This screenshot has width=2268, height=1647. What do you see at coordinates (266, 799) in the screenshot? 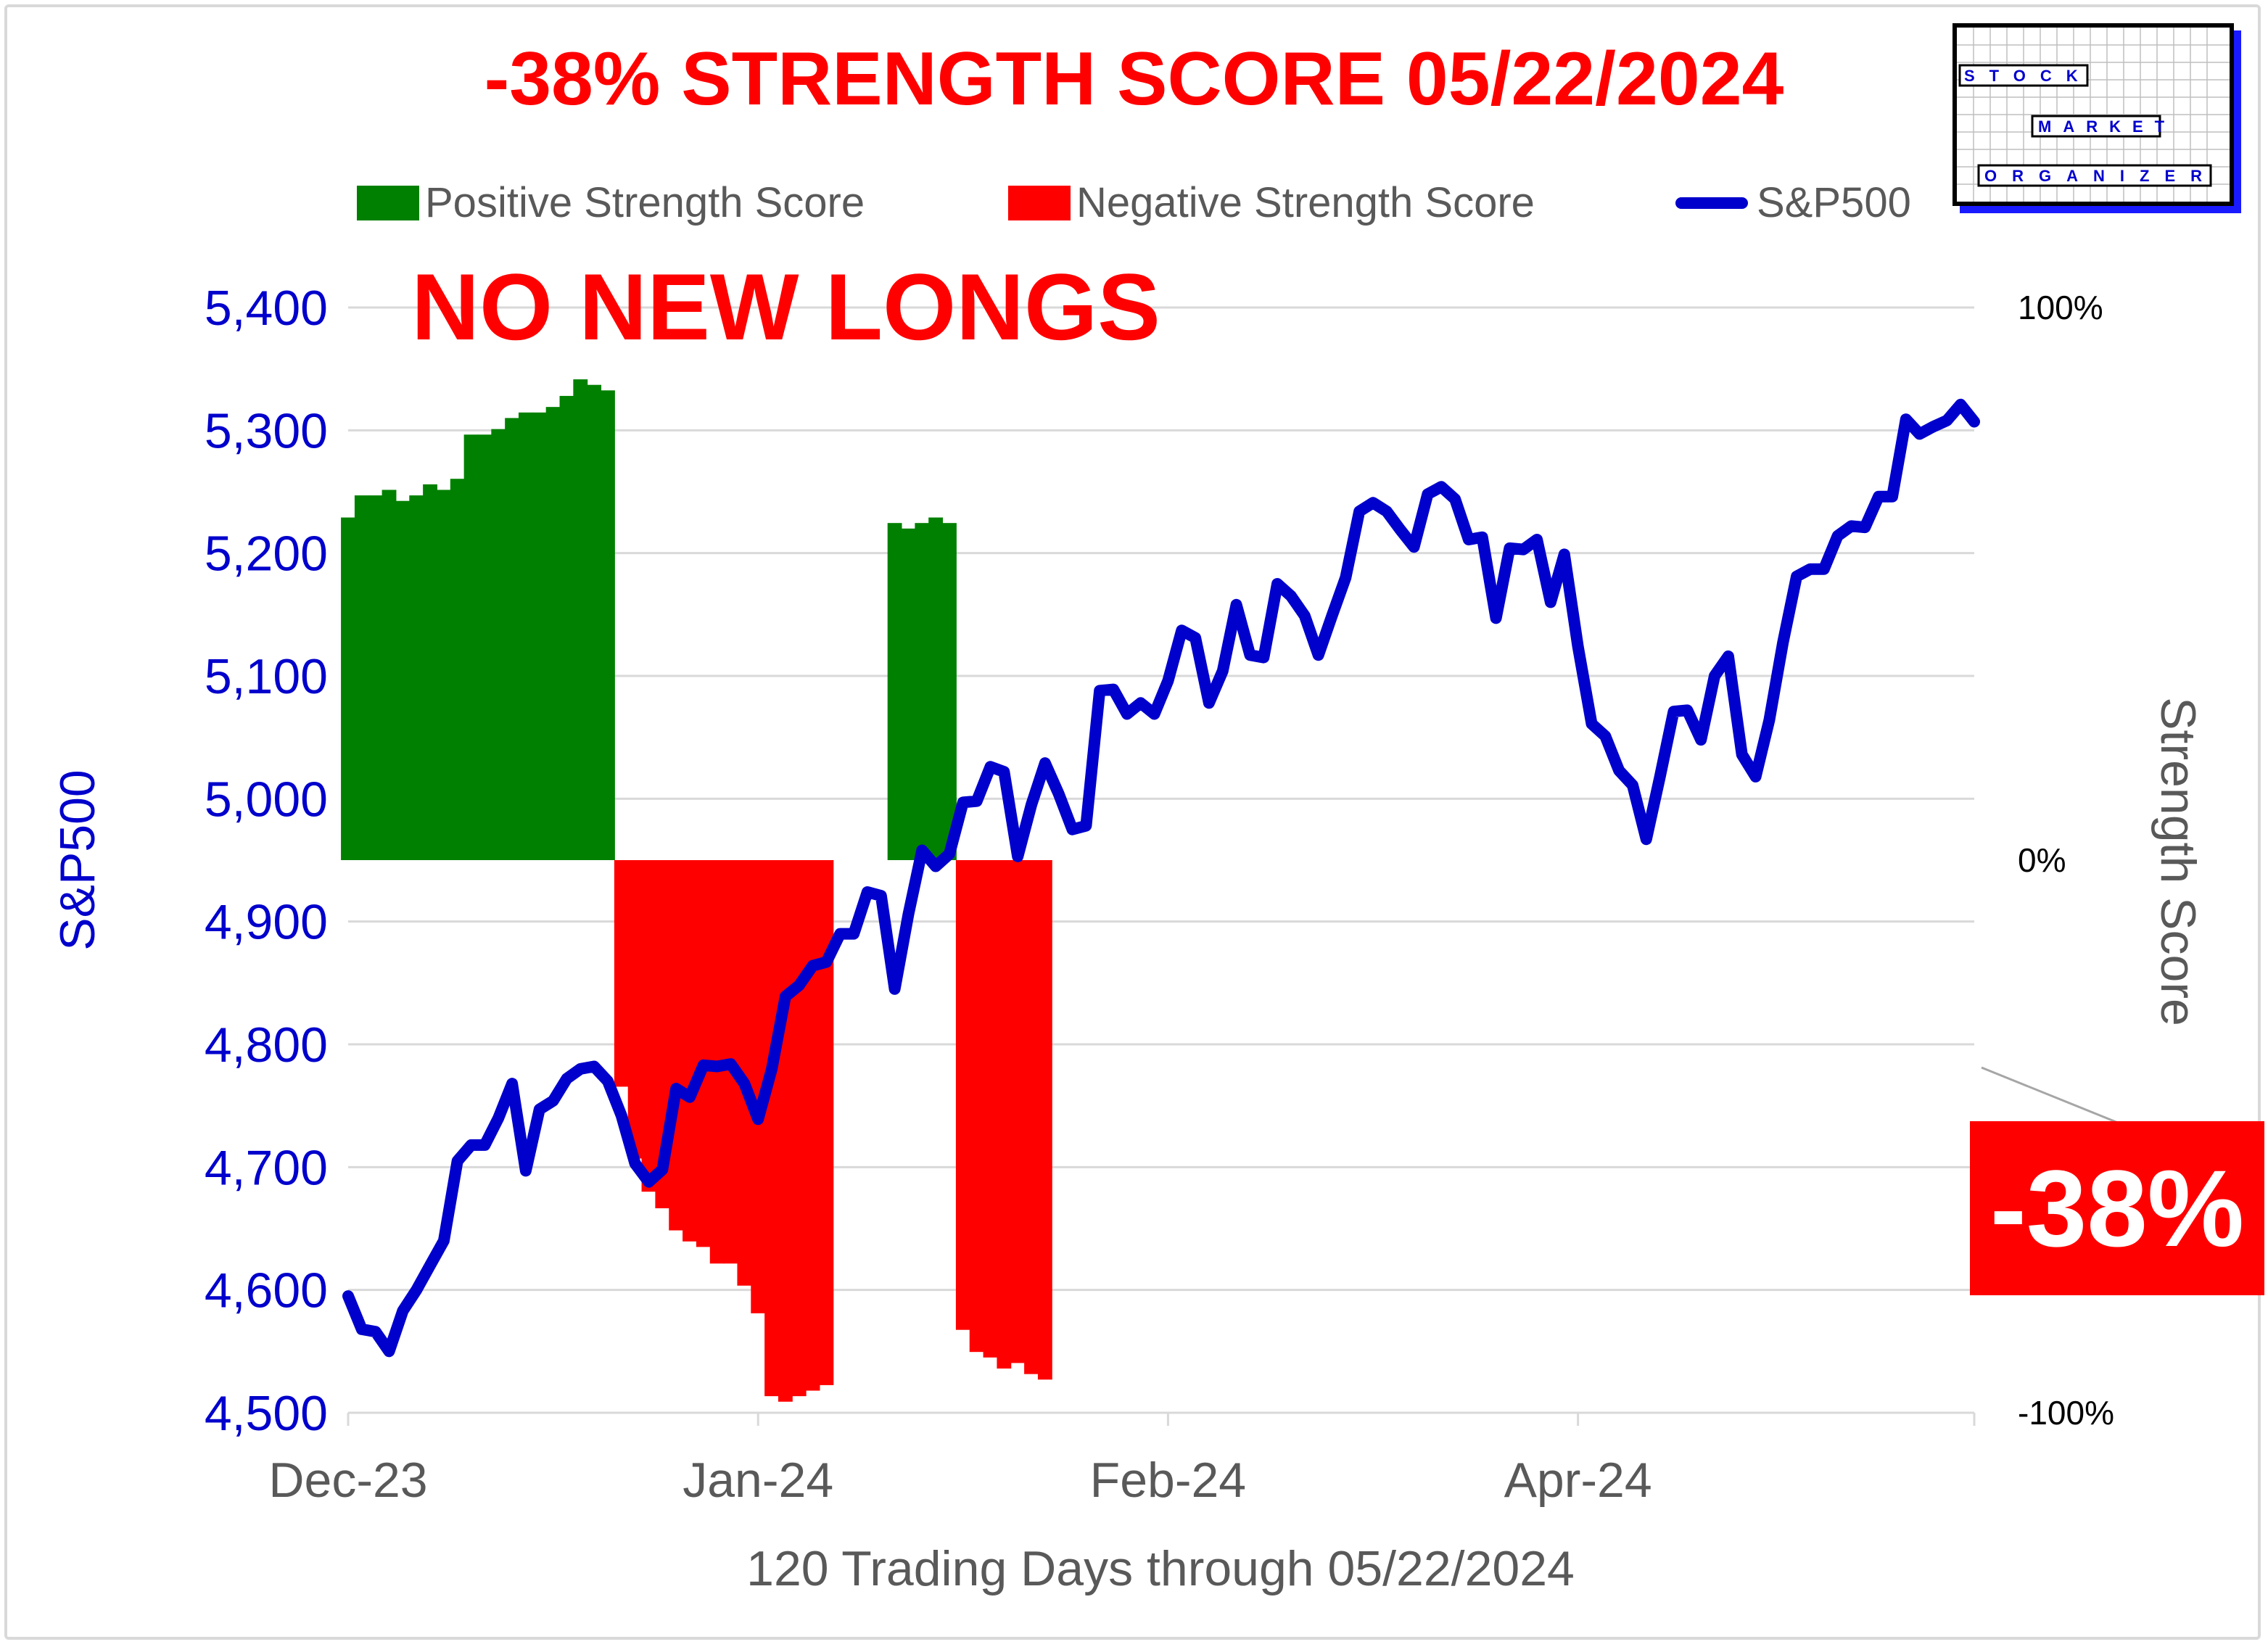
I see `y-tick-label: 5,000` at bounding box center [266, 799].